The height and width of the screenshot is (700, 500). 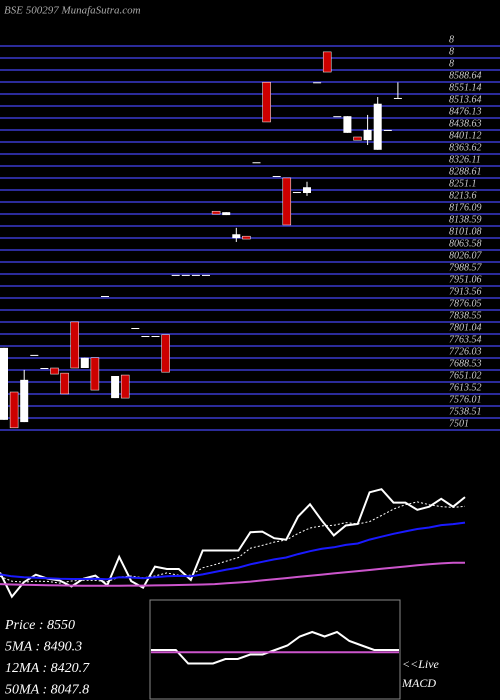 I want to click on y-tick-label: 8326.11, so click(x=465, y=159).